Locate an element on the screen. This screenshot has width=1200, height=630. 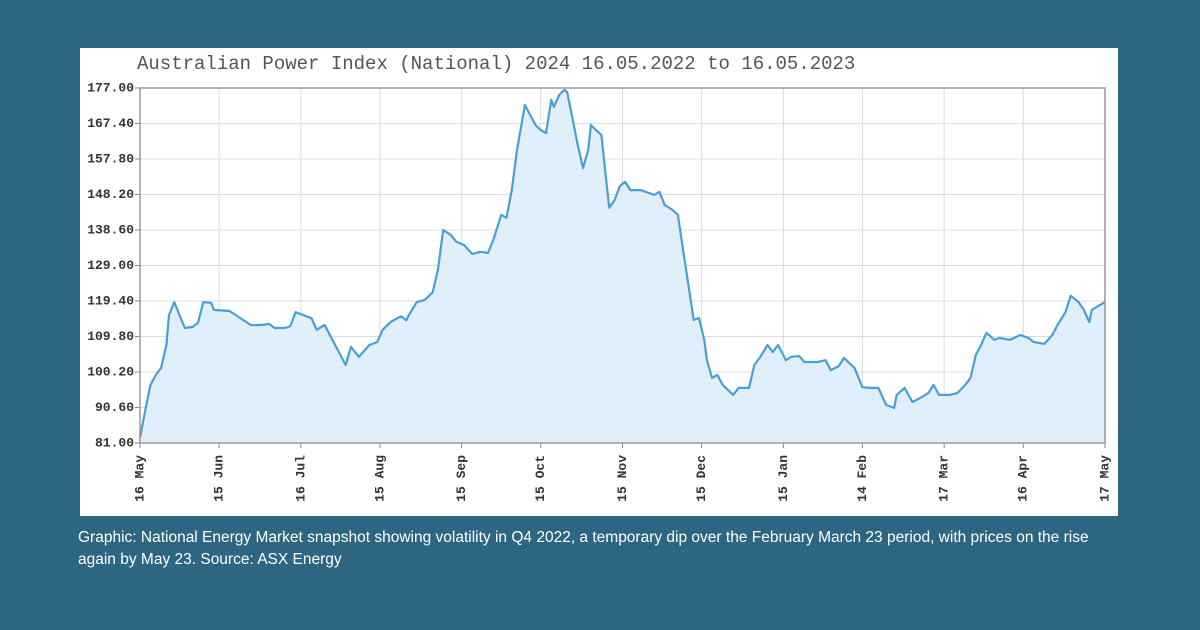
x-tick-label: 17 Mar is located at coordinates (944, 478).